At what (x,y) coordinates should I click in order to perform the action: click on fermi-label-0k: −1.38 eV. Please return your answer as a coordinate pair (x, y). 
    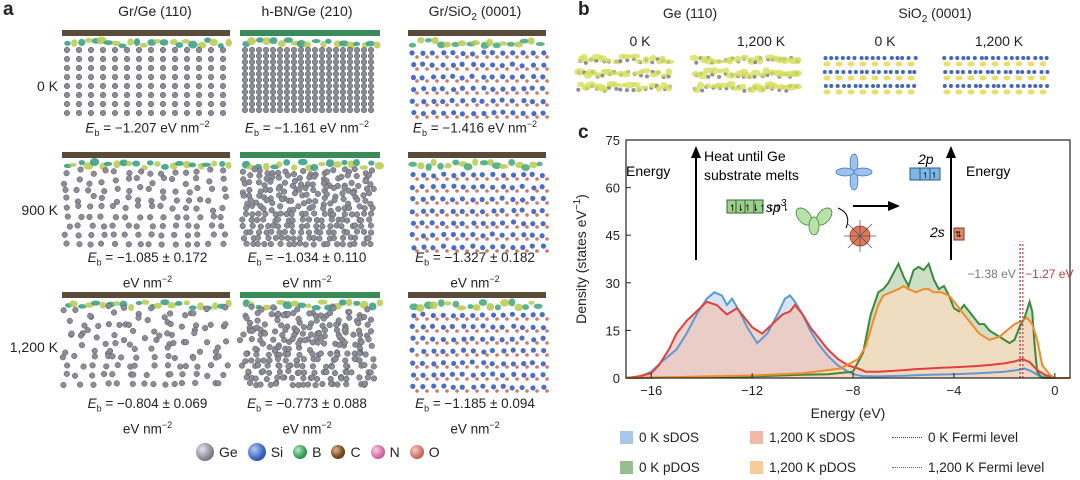
    Looking at the image, I should click on (991, 274).